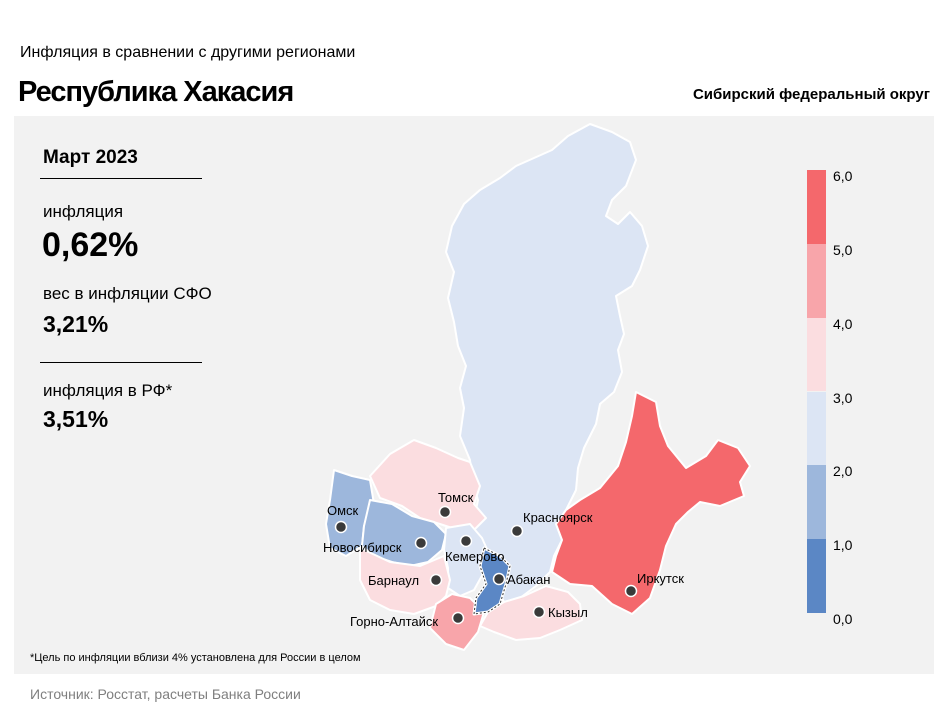  I want to click on source-note: Источник: Росстат, расчеты Банка России, so click(165, 694).